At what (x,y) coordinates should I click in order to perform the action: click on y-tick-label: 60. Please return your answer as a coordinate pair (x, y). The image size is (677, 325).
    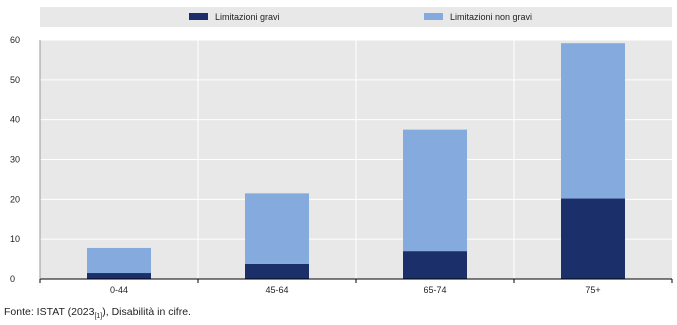
    Looking at the image, I should click on (15, 40).